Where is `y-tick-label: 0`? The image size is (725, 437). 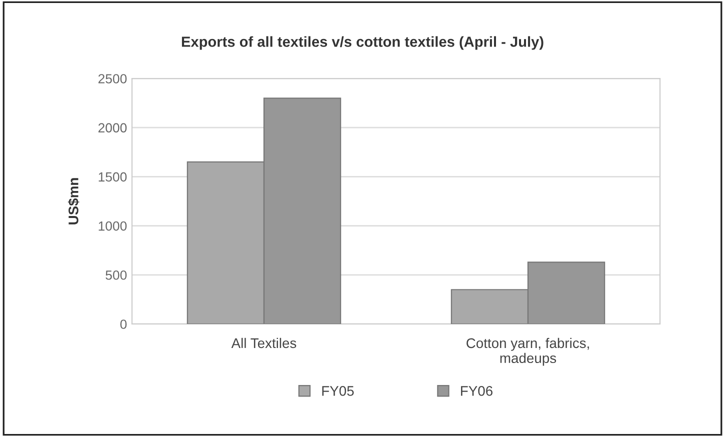 y-tick-label: 0 is located at coordinates (123, 324).